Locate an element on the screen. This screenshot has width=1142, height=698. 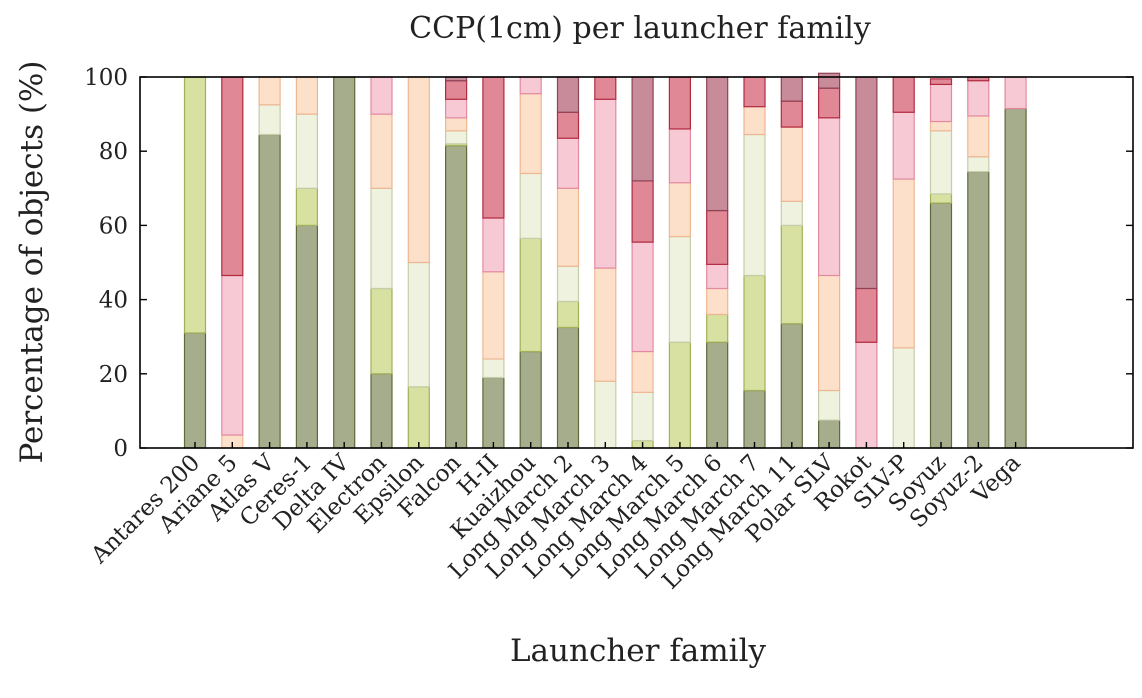
x-axis-label: Launcher family is located at coordinates (638, 651).